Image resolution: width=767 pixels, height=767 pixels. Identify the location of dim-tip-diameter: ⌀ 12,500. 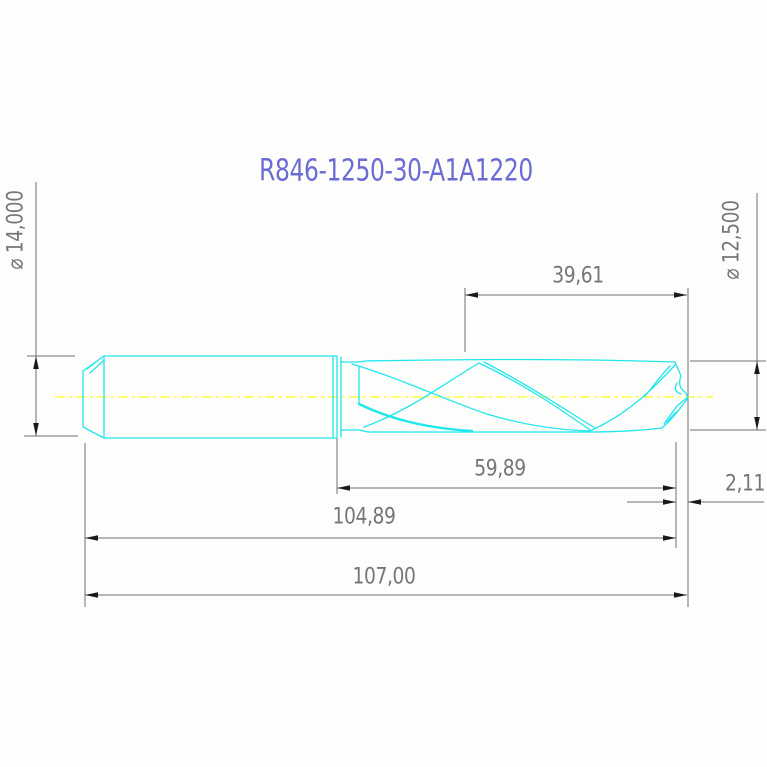
(732, 240).